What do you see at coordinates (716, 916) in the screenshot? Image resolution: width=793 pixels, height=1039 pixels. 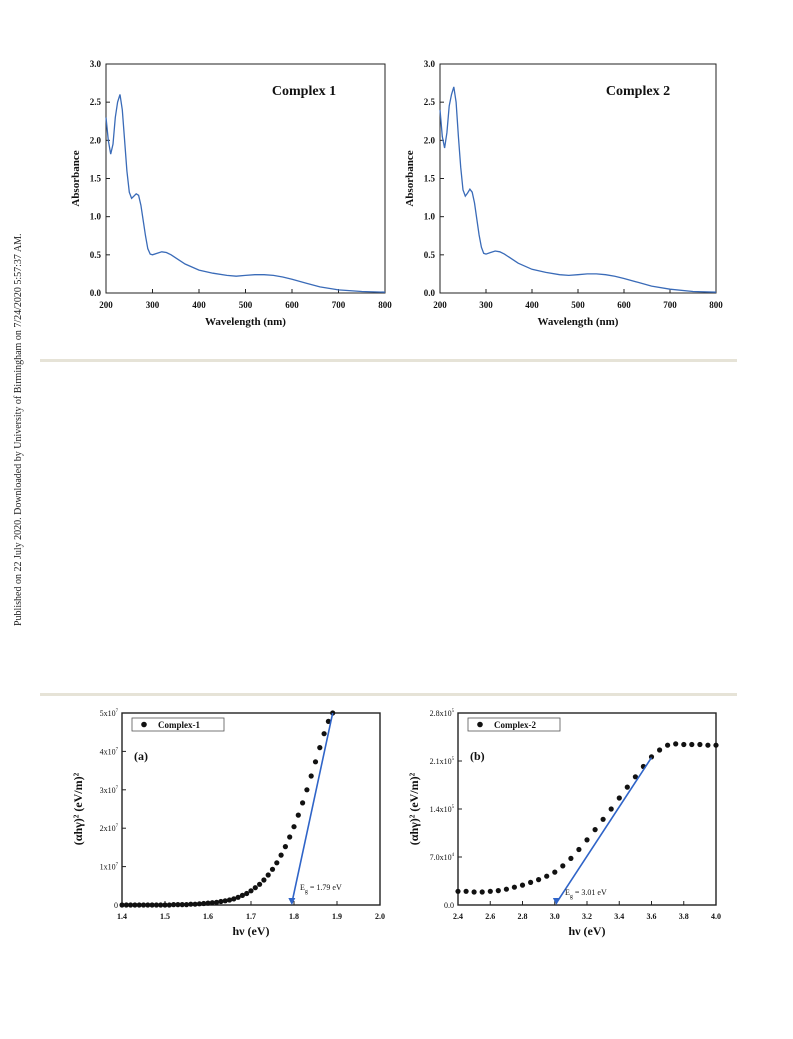 I see `x-tick-label: 4.0` at bounding box center [716, 916].